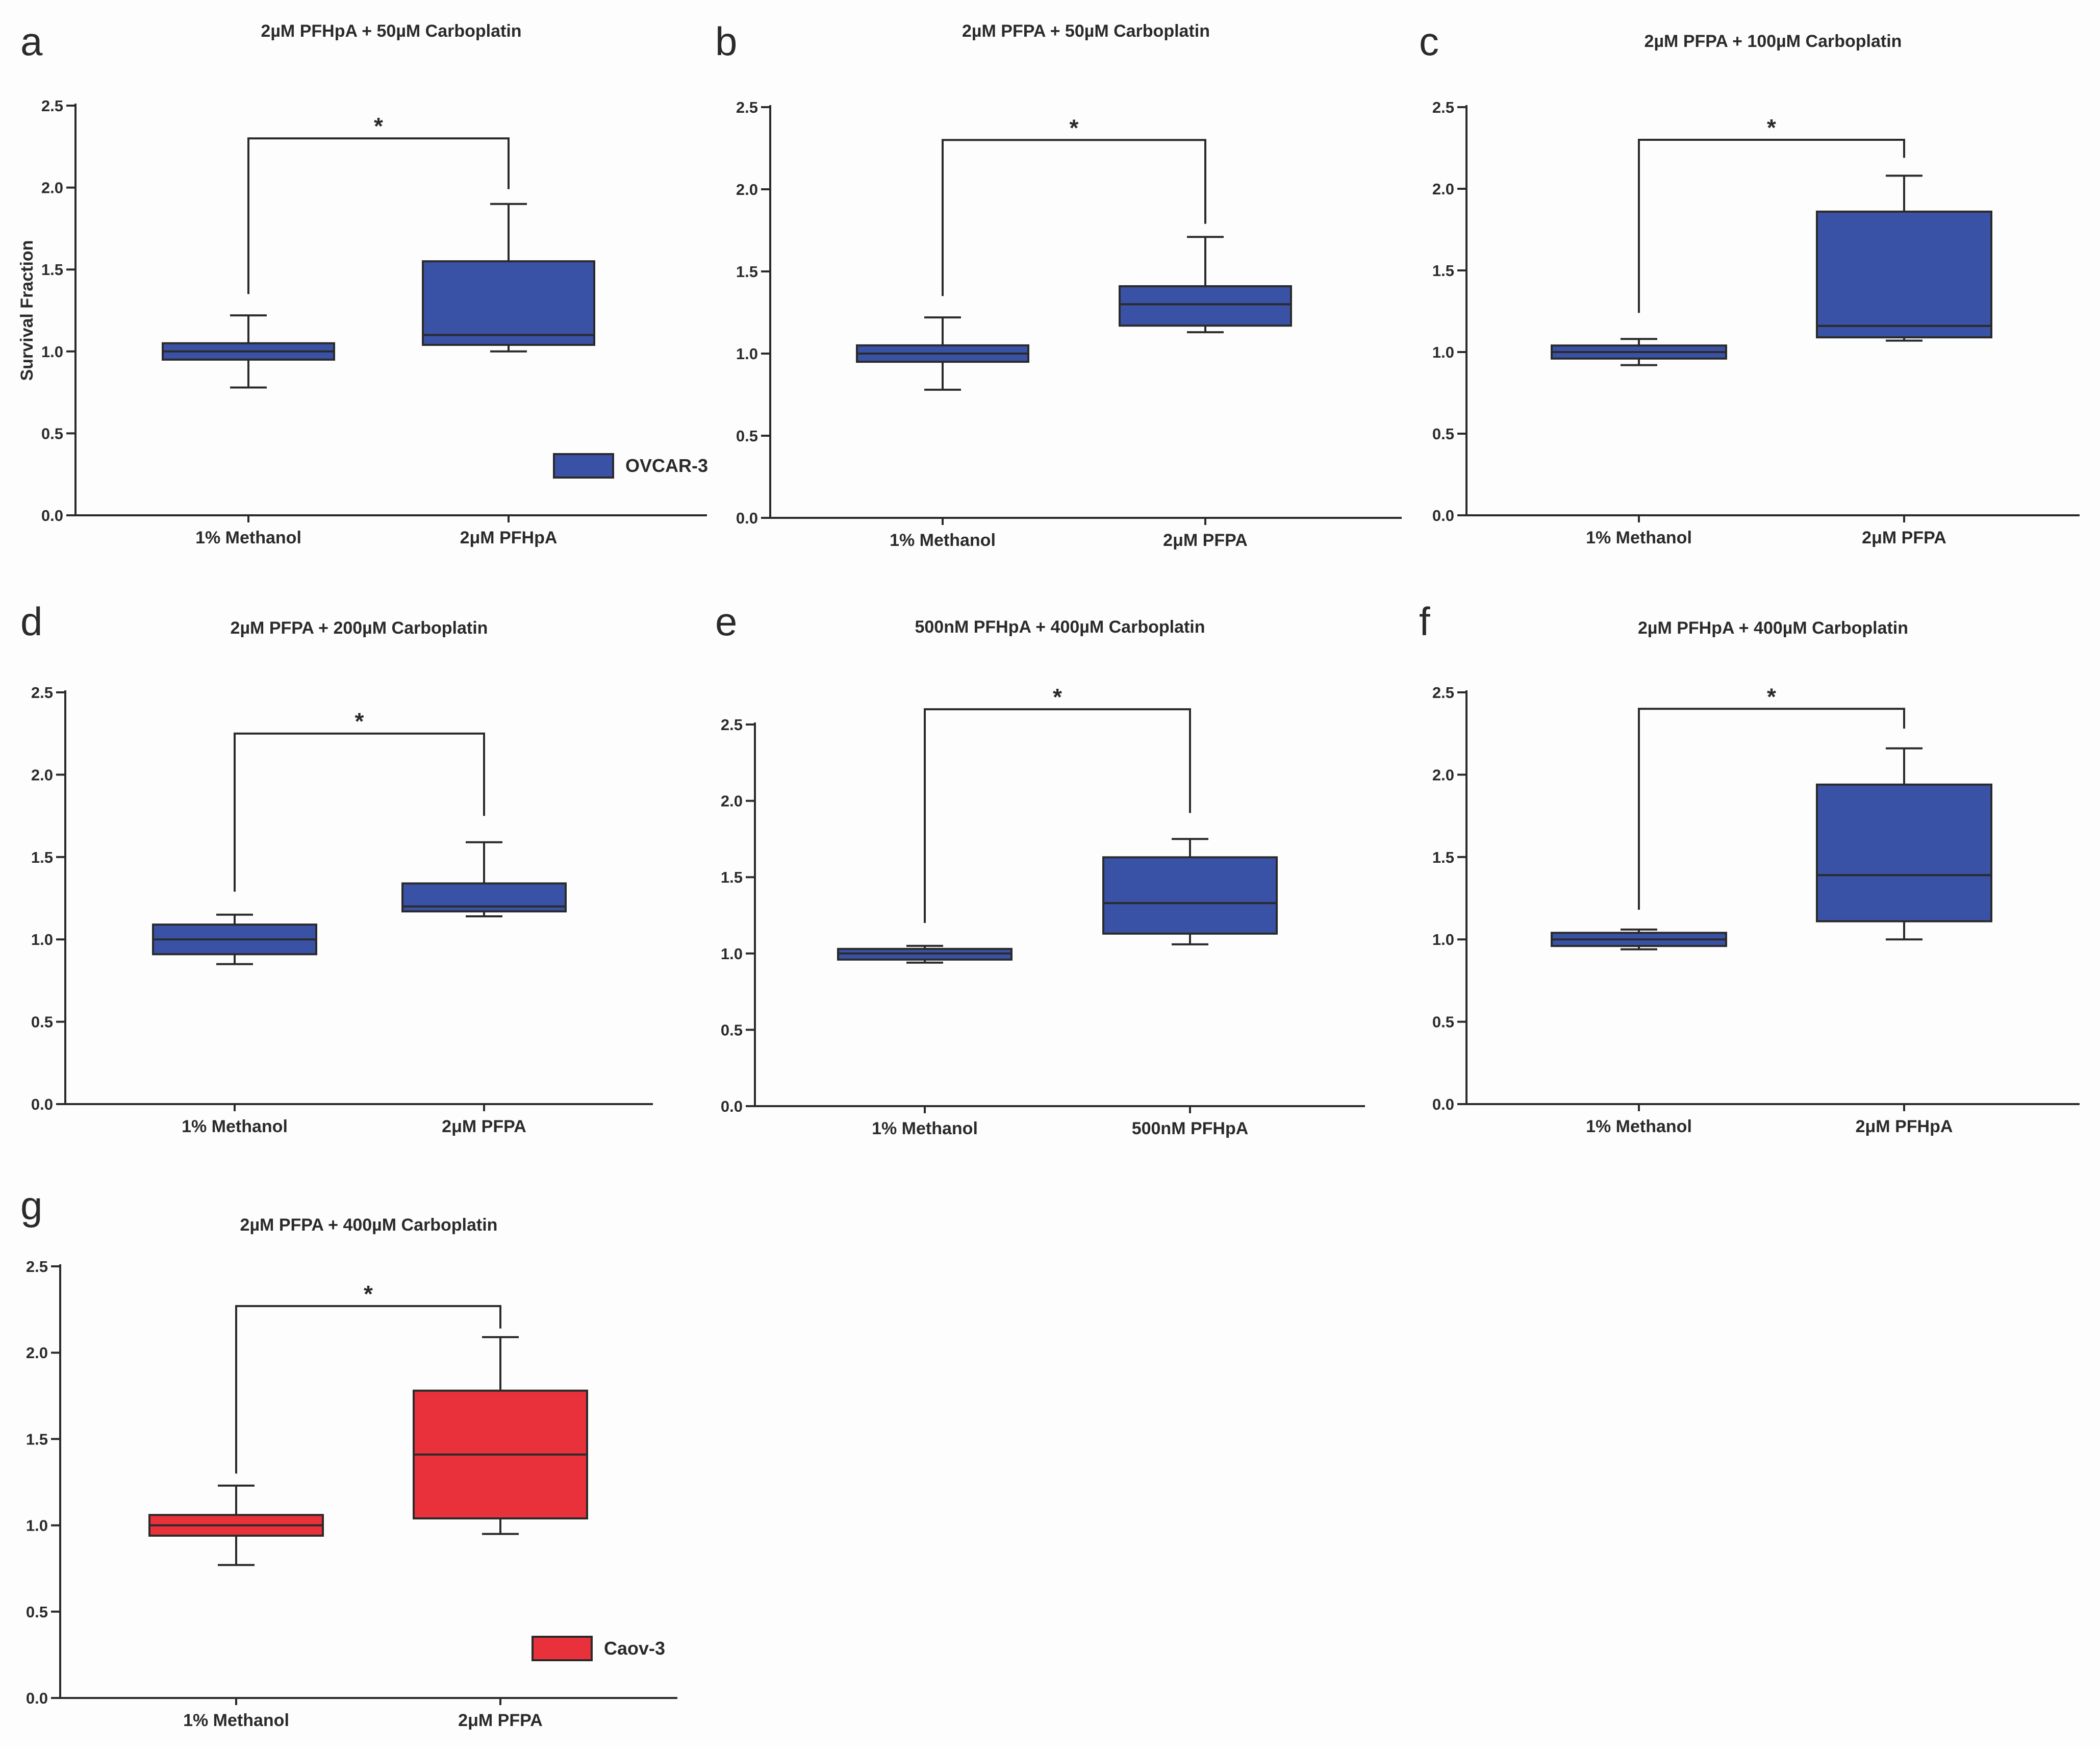 The image size is (2100, 1749). Describe the element at coordinates (1773, 41) in the screenshot. I see `panel-title: 2µM PFPA + 100µM Carboplatin` at that location.